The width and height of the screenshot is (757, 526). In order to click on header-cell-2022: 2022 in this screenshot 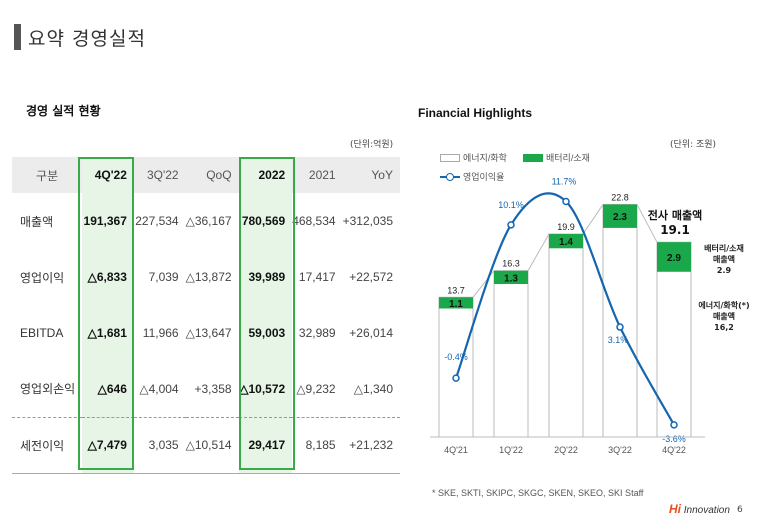, I will do `click(265, 175)`.